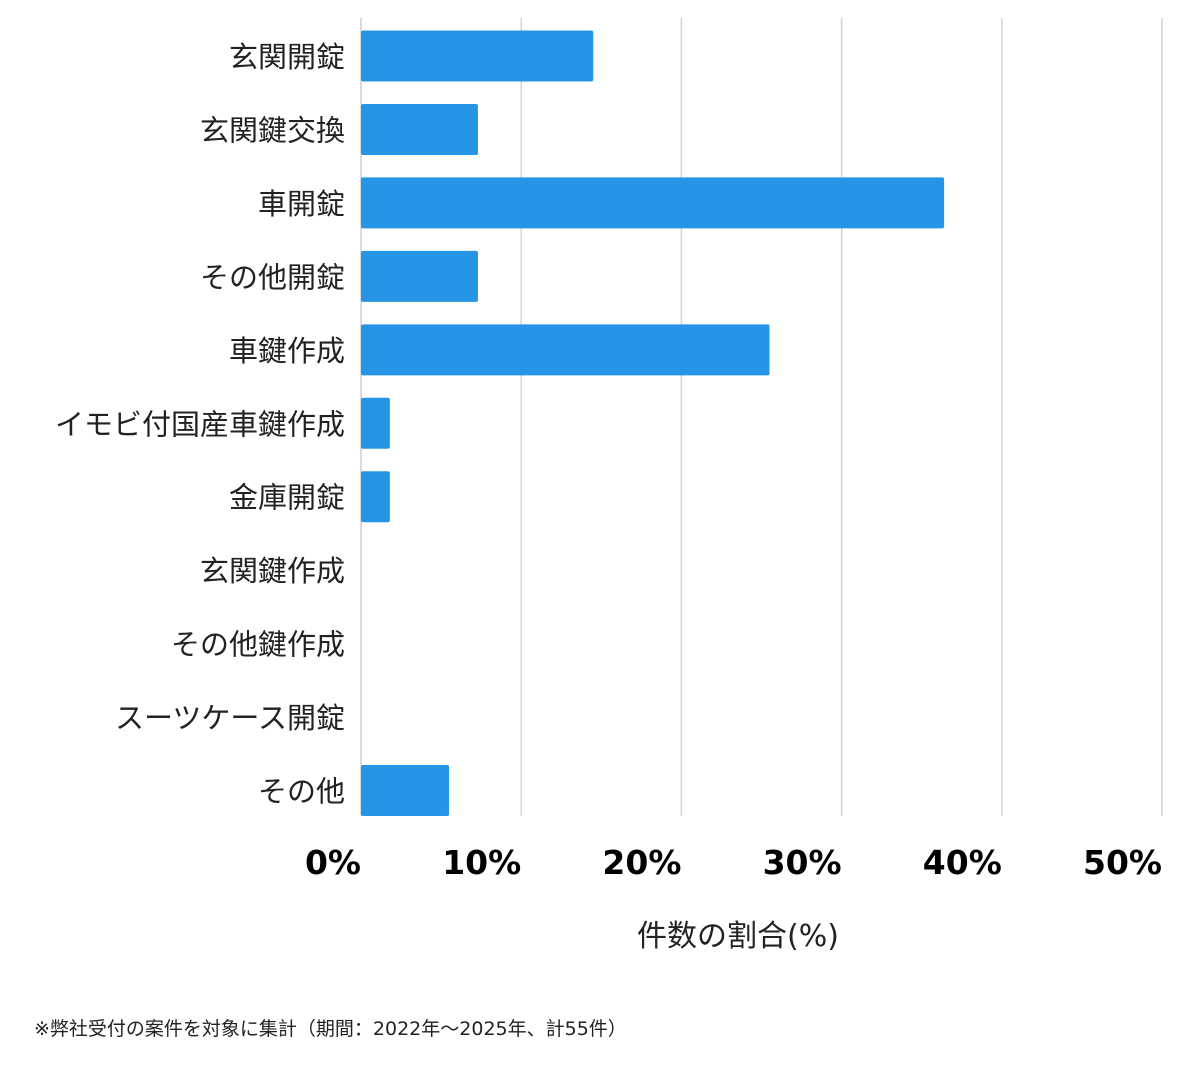 The height and width of the screenshot is (1069, 1200). Describe the element at coordinates (258, 645) in the screenshot. I see `category-label: その他鍵作成` at that location.